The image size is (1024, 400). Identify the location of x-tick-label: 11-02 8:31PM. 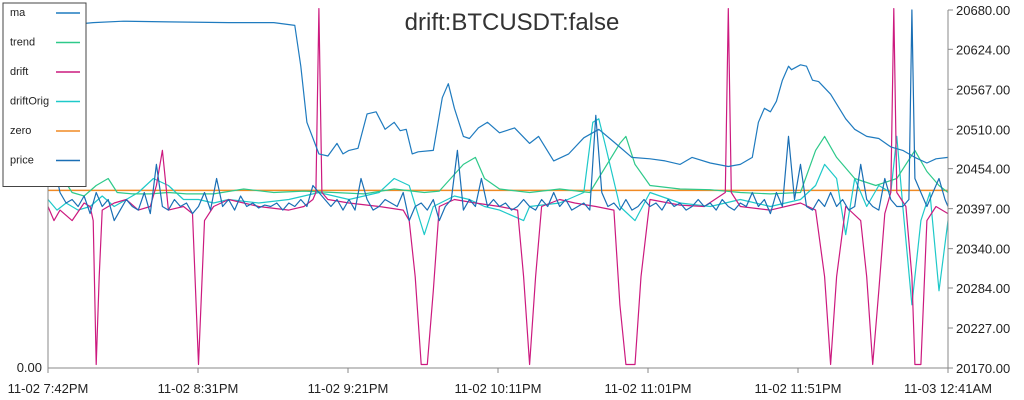
(198, 388).